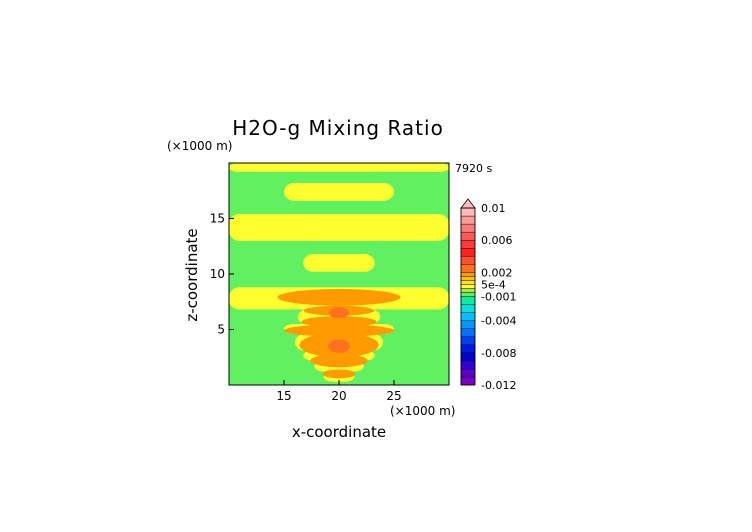 The width and height of the screenshot is (752, 532). What do you see at coordinates (283, 396) in the screenshot?
I see `x-tick-label: 15` at bounding box center [283, 396].